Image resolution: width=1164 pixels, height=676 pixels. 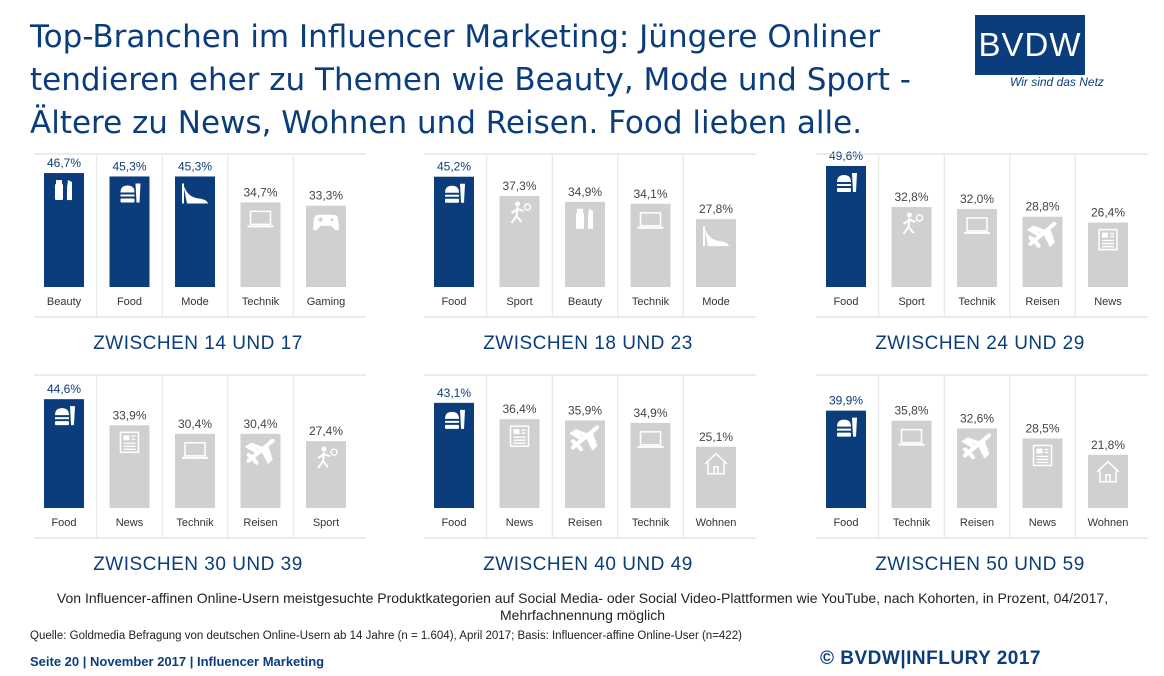 What do you see at coordinates (63, 190) in the screenshot?
I see `beauty-icon` at bounding box center [63, 190].